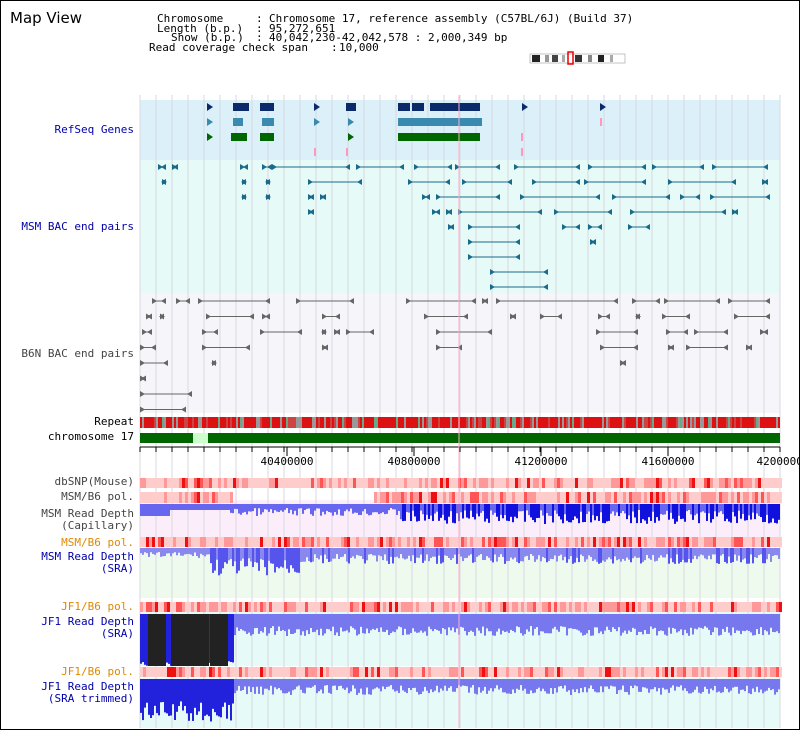  Describe the element at coordinates (460, 451) in the screenshot. I see `coordinate-axis` at that location.